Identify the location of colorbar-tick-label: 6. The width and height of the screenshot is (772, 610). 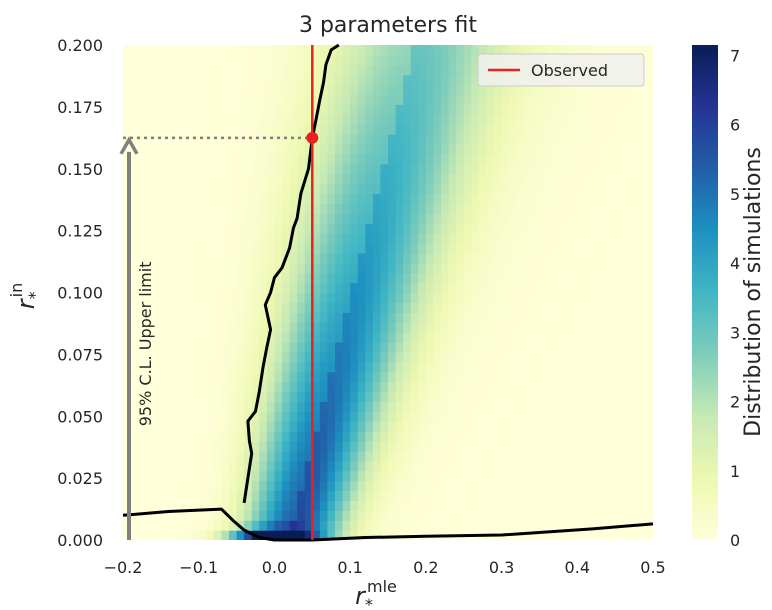
(735, 125).